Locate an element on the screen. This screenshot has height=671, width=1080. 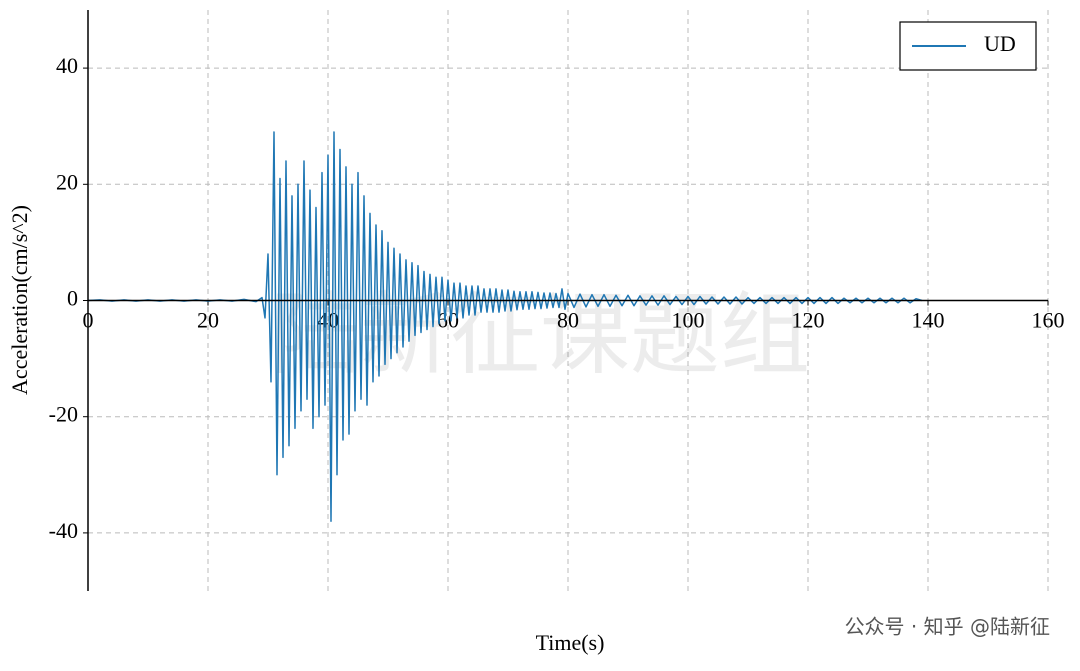
y-tick-label: -20 is located at coordinates (63, 414).